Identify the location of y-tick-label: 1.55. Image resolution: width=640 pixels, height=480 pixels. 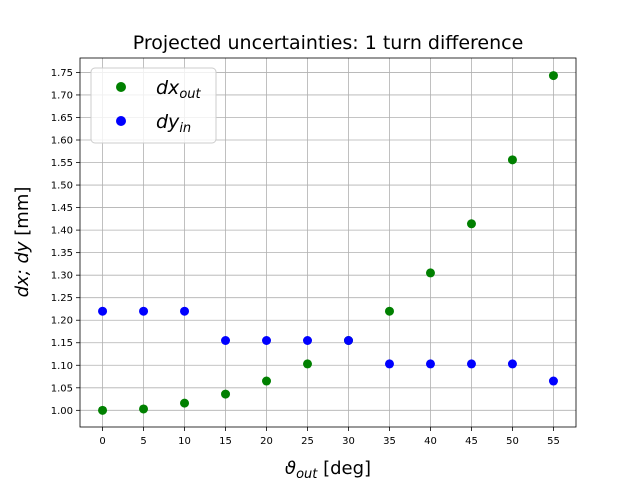
(62, 163).